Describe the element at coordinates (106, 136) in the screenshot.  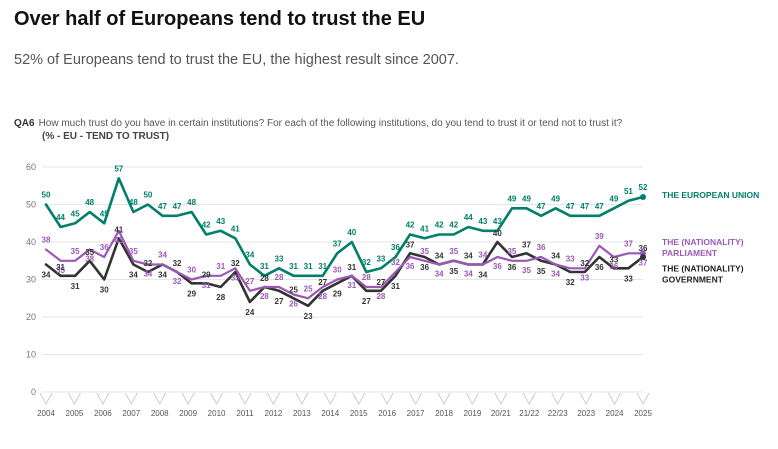
I see `question-subtitle: (% - EU - TEND TO TRUST)` at that location.